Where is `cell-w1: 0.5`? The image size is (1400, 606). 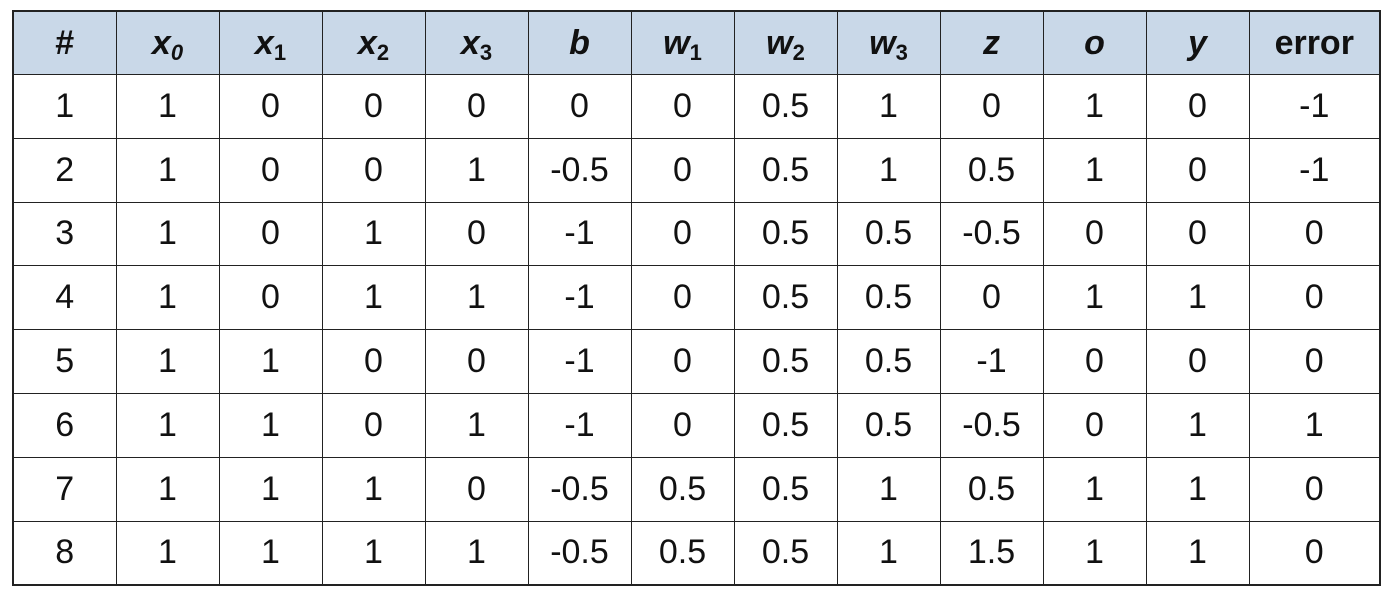 cell-w1: 0.5 is located at coordinates (682, 553).